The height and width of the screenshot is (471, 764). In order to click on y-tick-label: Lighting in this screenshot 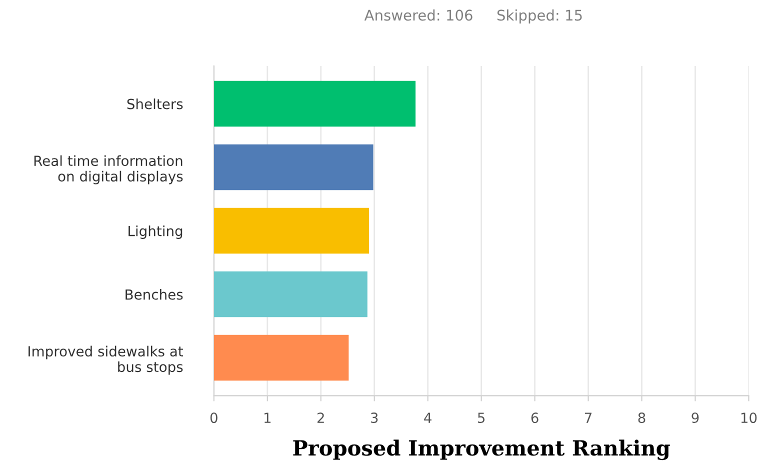, I will do `click(155, 232)`.